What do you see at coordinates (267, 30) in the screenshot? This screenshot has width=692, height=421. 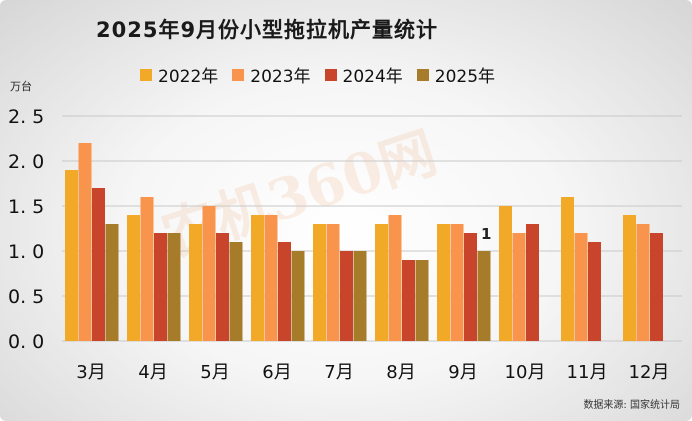 I see `chart-title: 2025年9月份小型拖拉机产量统计` at bounding box center [267, 30].